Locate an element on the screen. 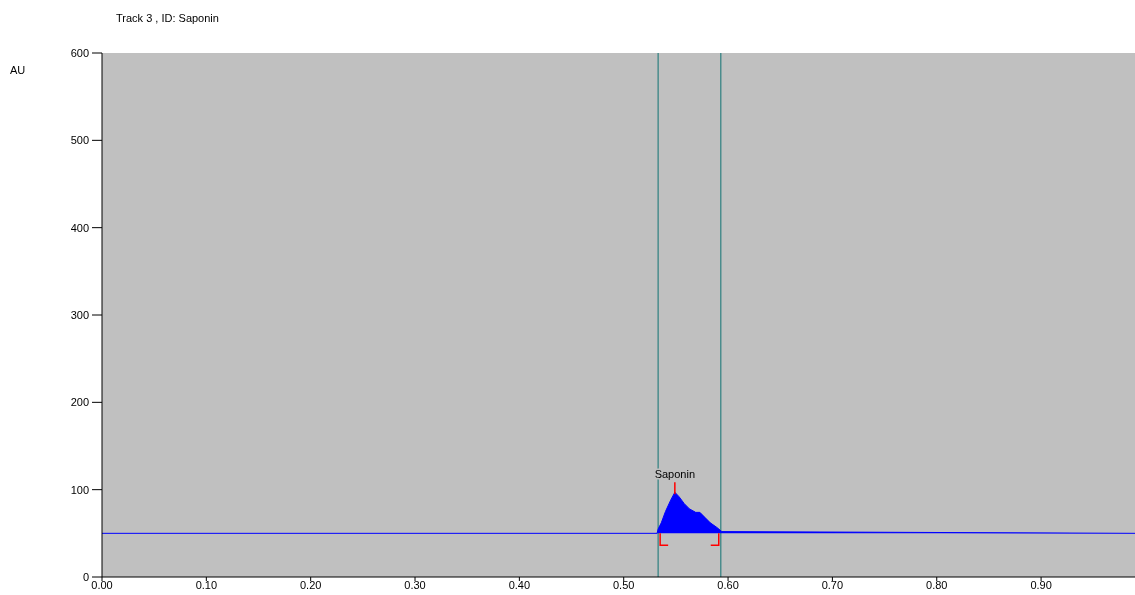 Image resolution: width=1135 pixels, height=595 pixels. x-tick-label: 0.20 is located at coordinates (310, 585).